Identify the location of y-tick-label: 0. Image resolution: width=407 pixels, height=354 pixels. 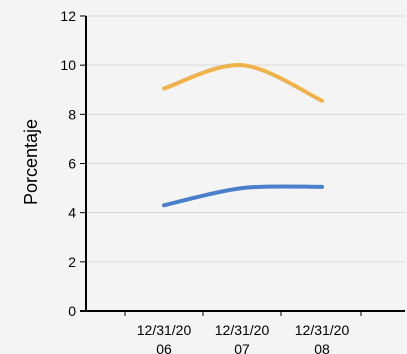
(72, 311).